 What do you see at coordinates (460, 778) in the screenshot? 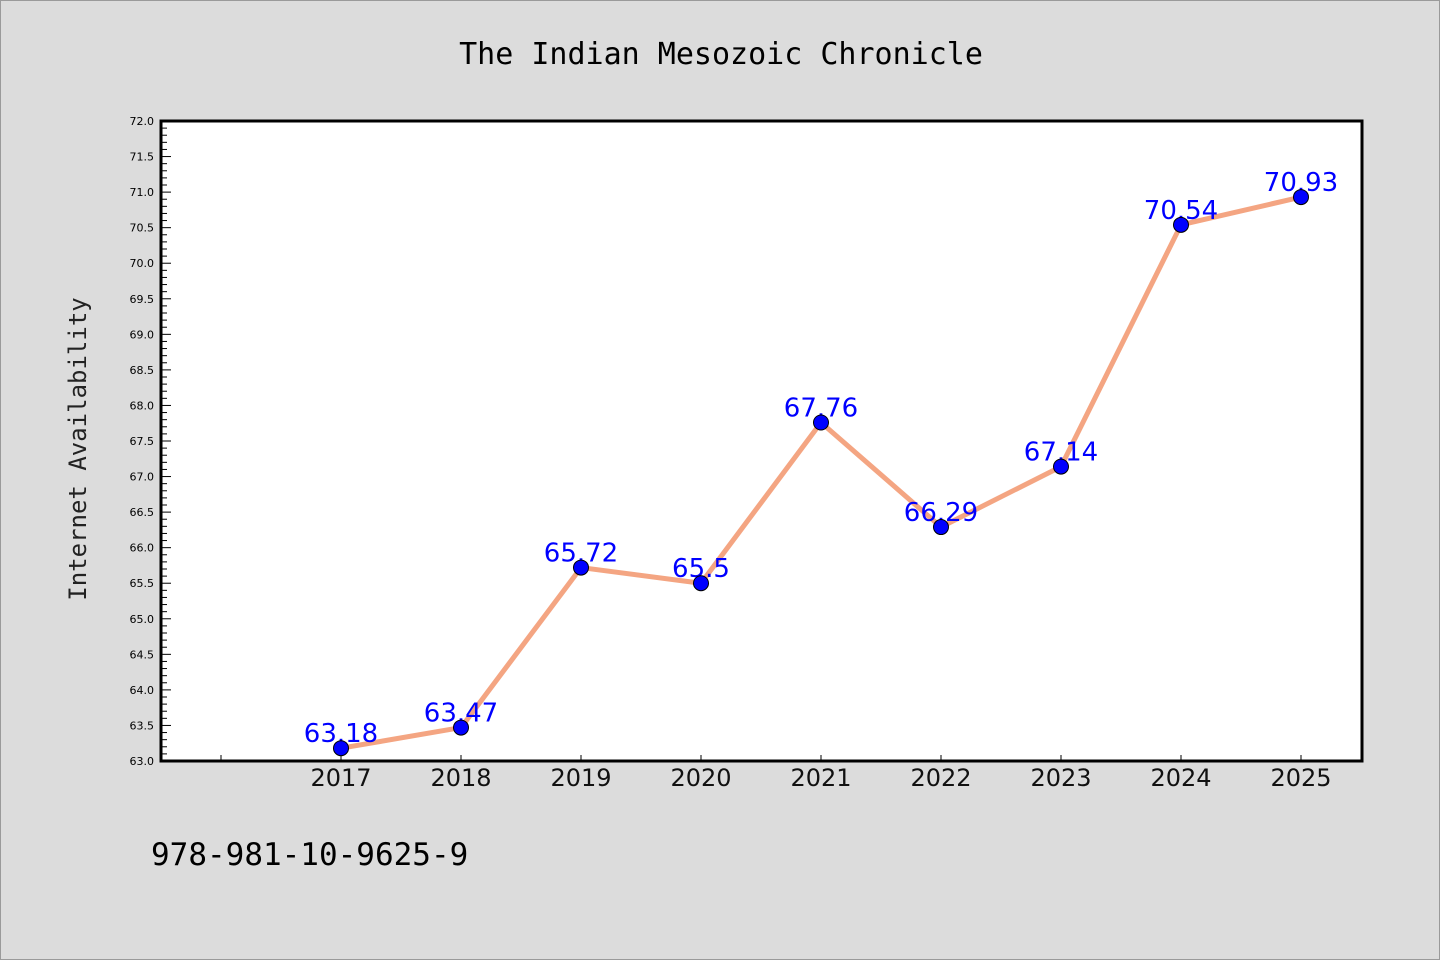
I see `x-tick-label: 2018` at bounding box center [460, 778].